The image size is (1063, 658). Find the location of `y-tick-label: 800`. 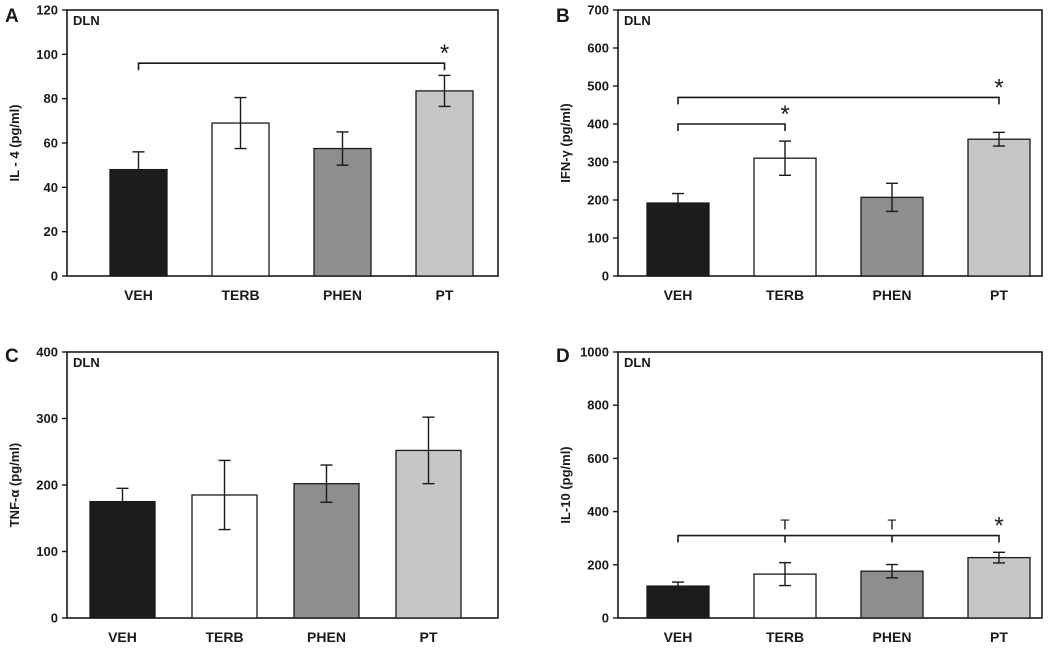

y-tick-label: 800 is located at coordinates (598, 405).